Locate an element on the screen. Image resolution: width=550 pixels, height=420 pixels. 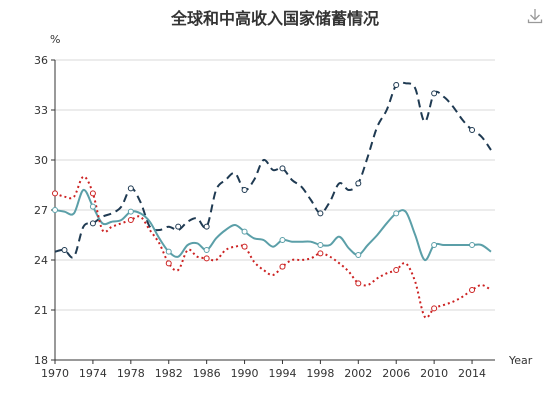
y-tick-labels: 18 21 24 27 30 33 36 is located at coordinates (44, 210).